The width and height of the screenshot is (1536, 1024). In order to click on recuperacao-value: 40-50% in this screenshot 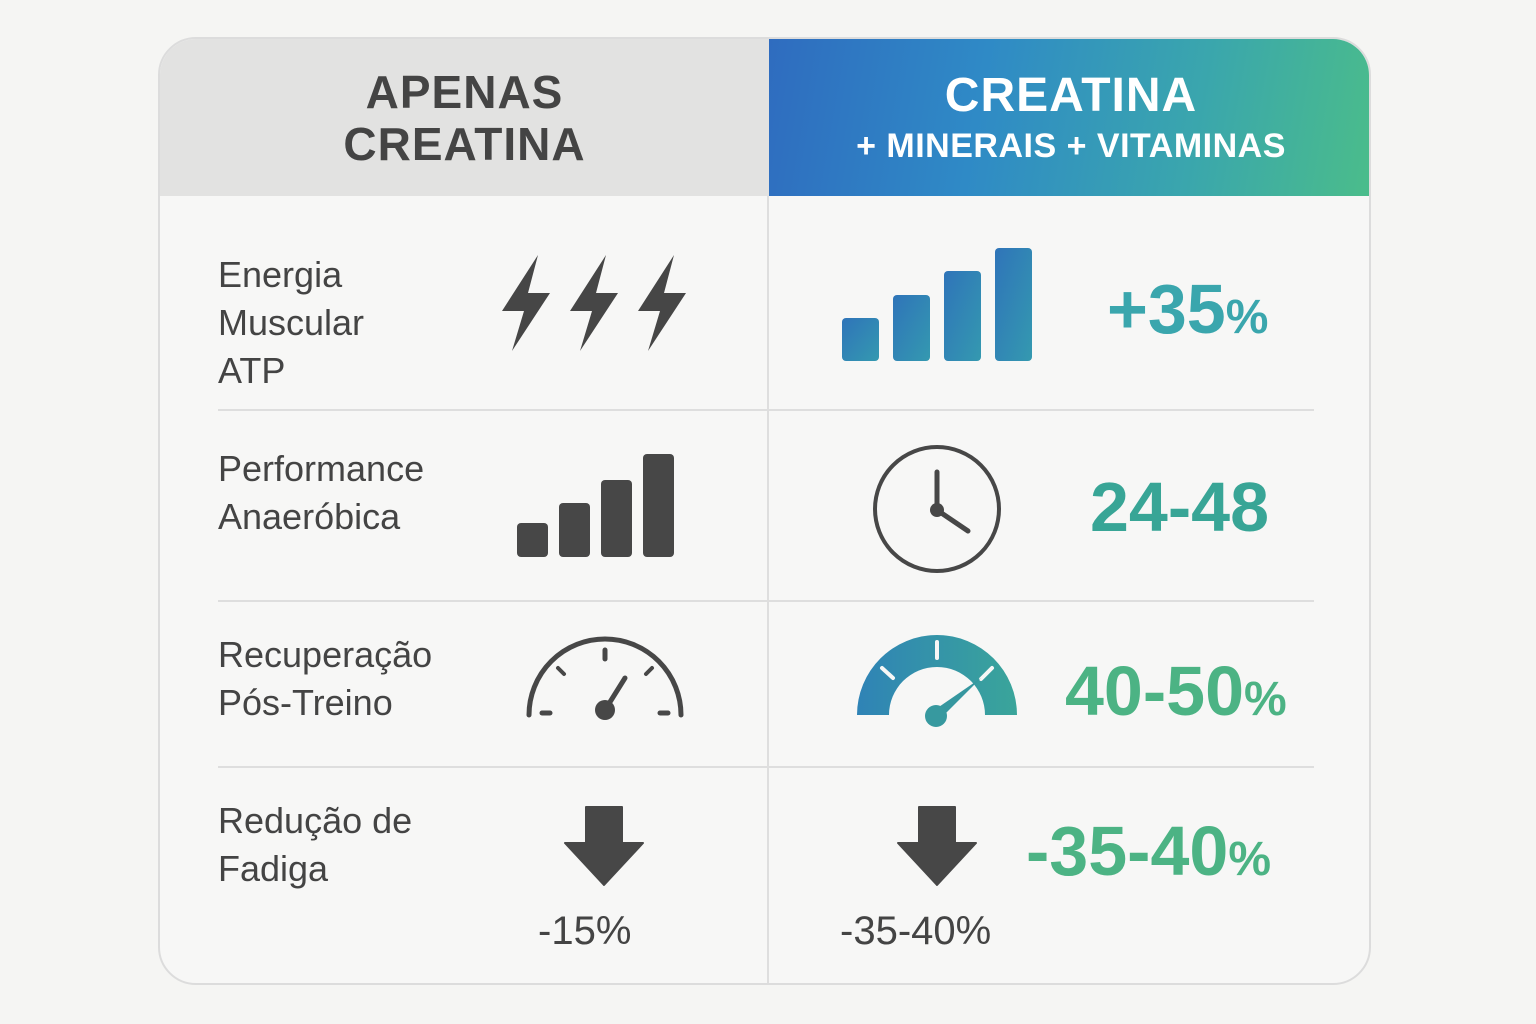, I will do `click(1176, 695)`.